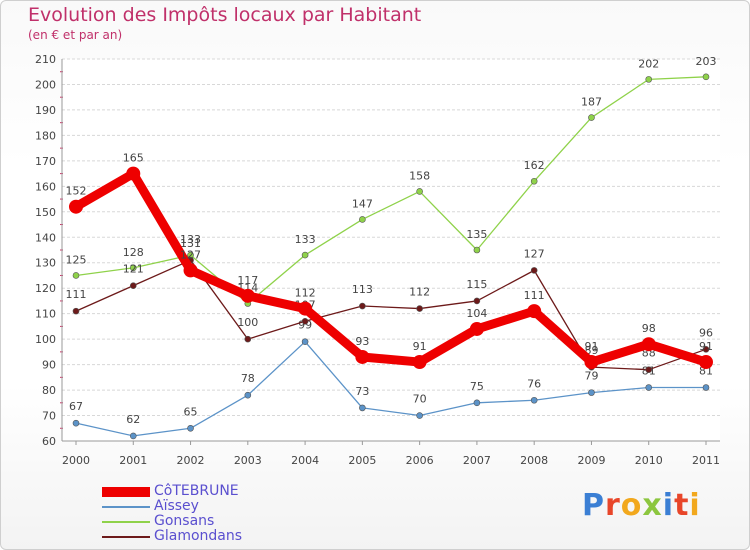 This screenshot has height=550, width=750. Describe the element at coordinates (49, 390) in the screenshot. I see `y-tick-label: 80` at that location.